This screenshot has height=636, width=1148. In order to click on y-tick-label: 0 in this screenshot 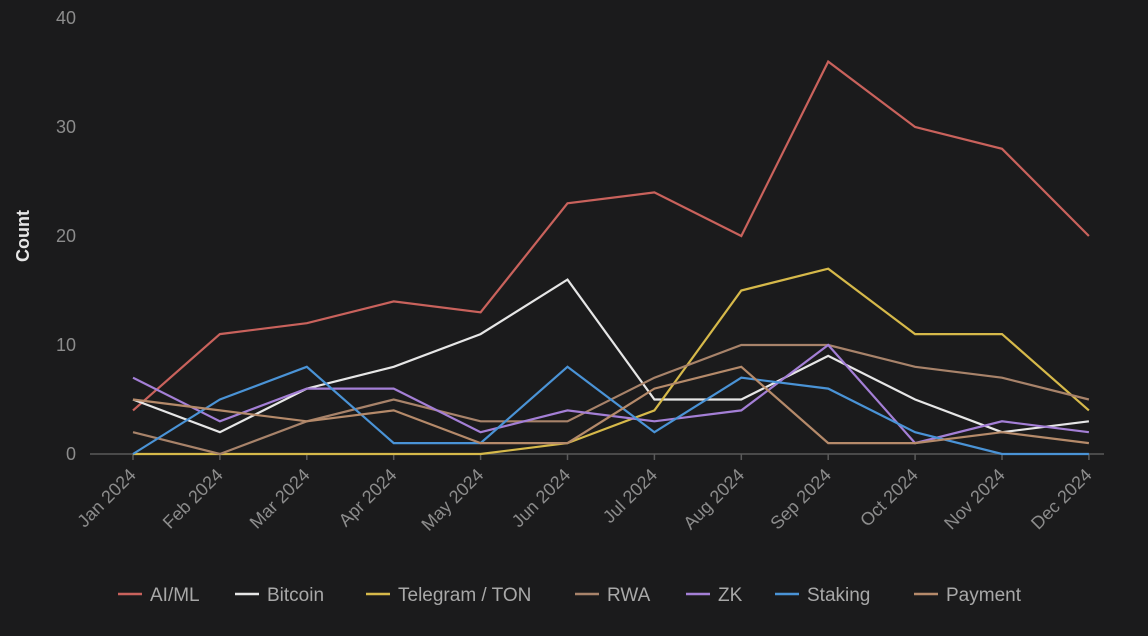, I will do `click(71, 454)`.